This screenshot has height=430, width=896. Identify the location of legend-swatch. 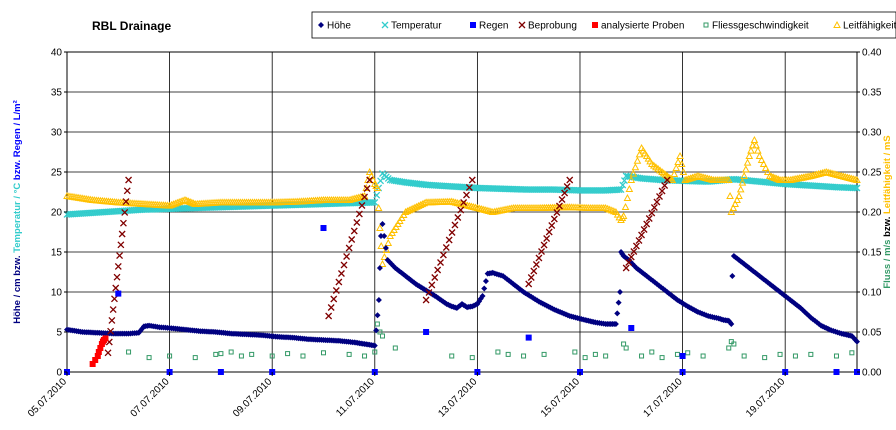
(473, 25).